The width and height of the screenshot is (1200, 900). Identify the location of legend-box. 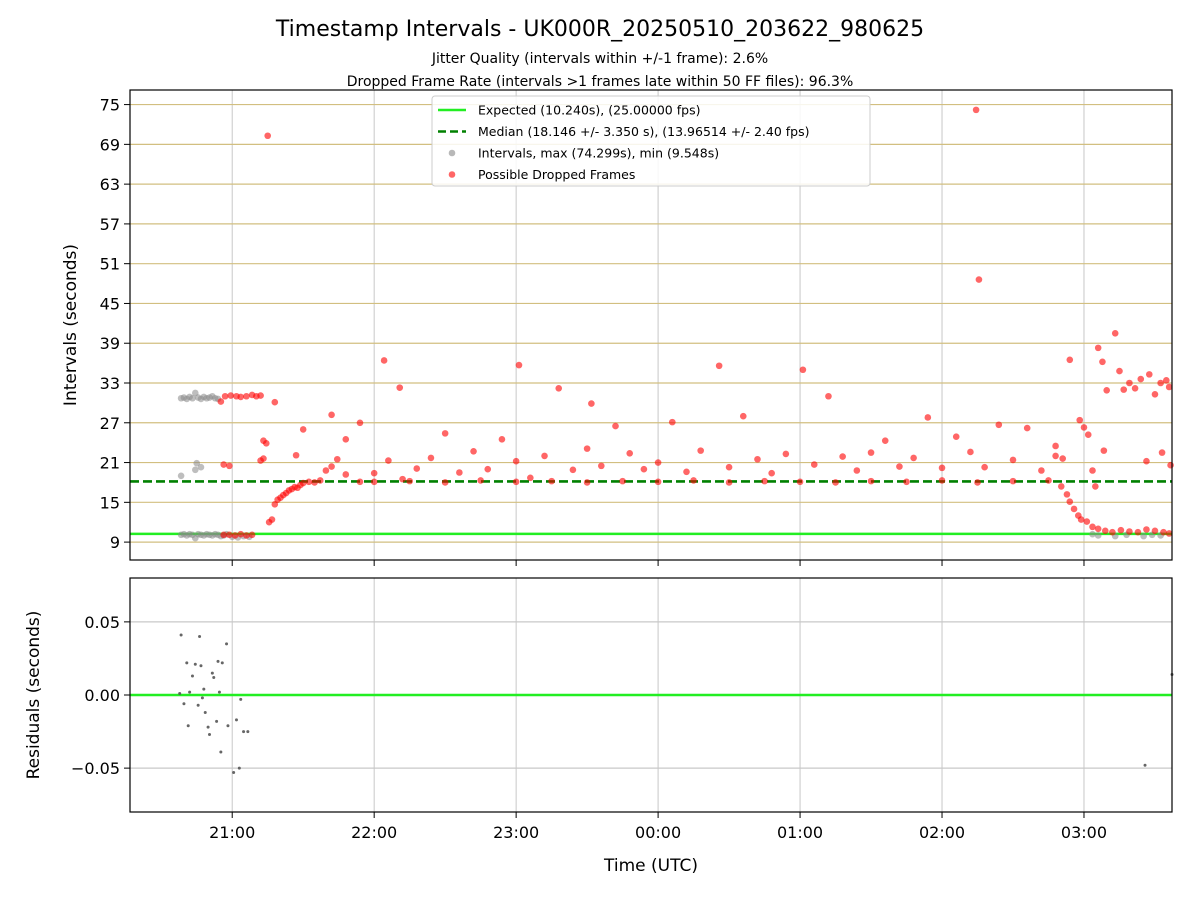
(651, 141).